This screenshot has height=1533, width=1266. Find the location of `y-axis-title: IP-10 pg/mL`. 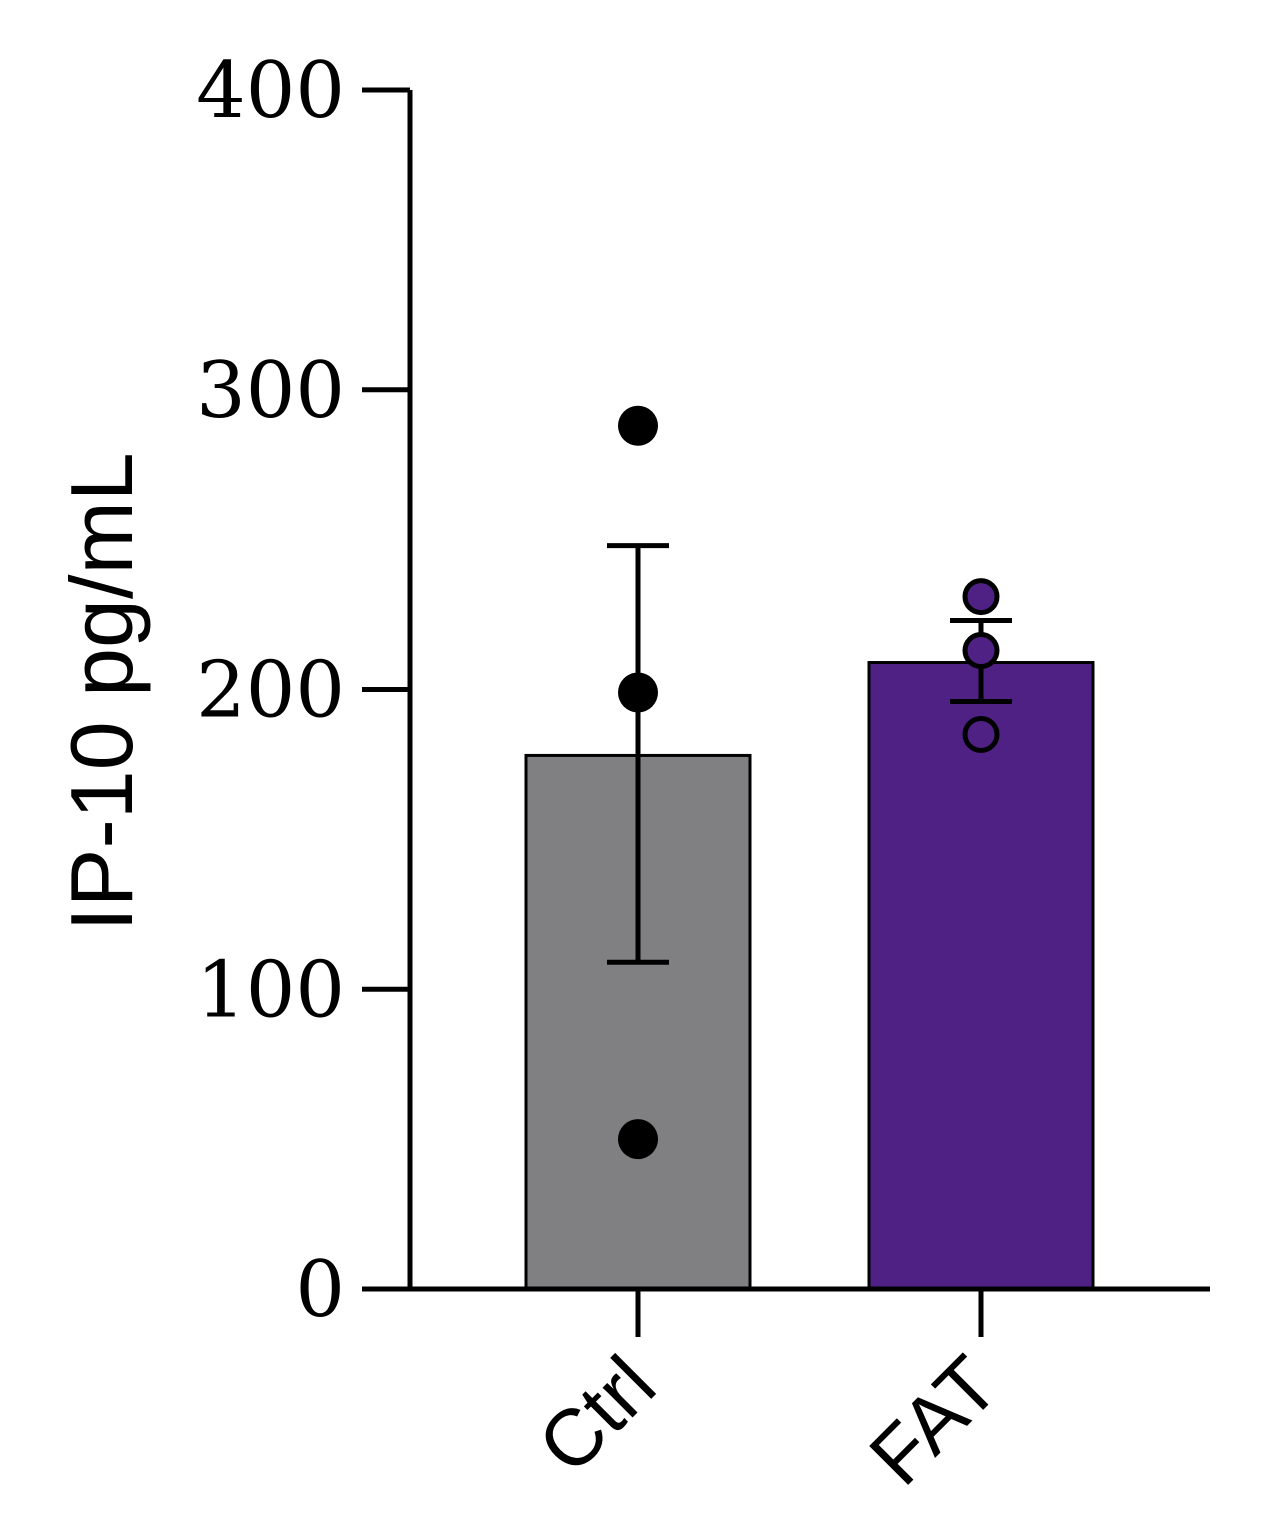

y-axis-title: IP-10 pg/mL is located at coordinates (101, 691).